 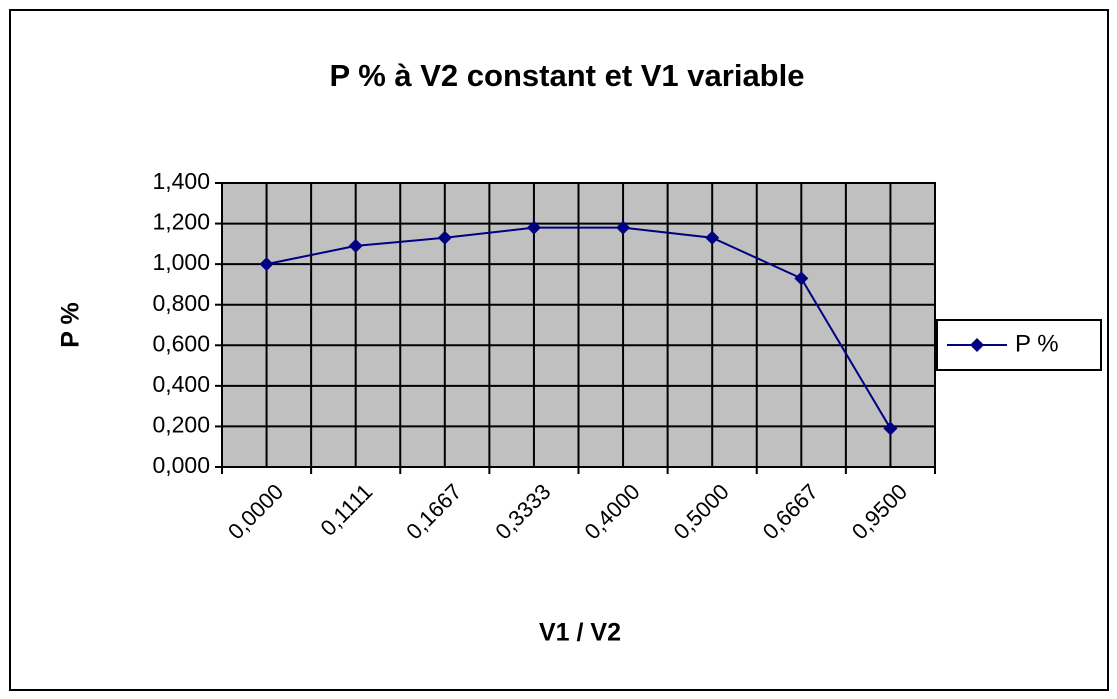 I want to click on y-tick-label: 0,600, so click(x=181, y=343).